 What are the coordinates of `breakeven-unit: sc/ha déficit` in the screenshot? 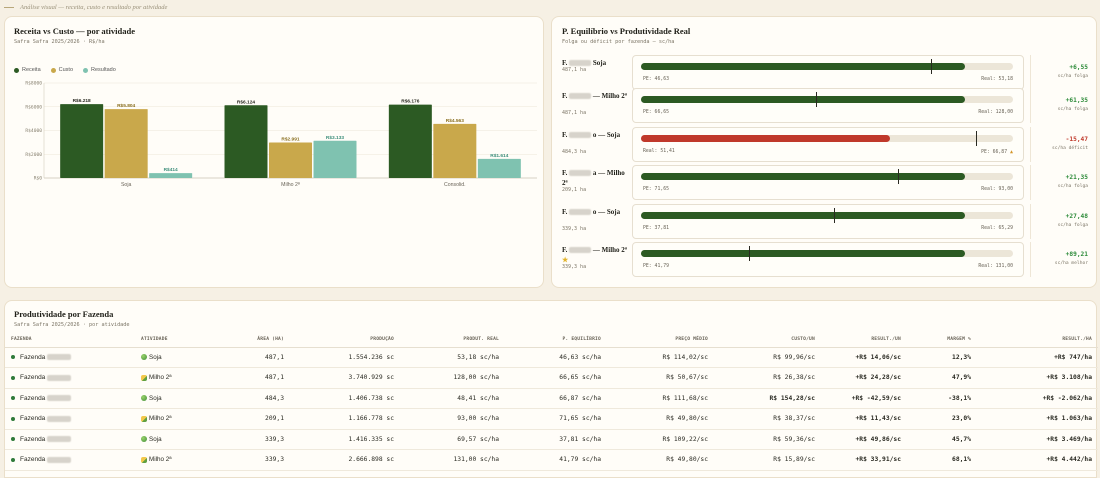 It's located at (1070, 148).